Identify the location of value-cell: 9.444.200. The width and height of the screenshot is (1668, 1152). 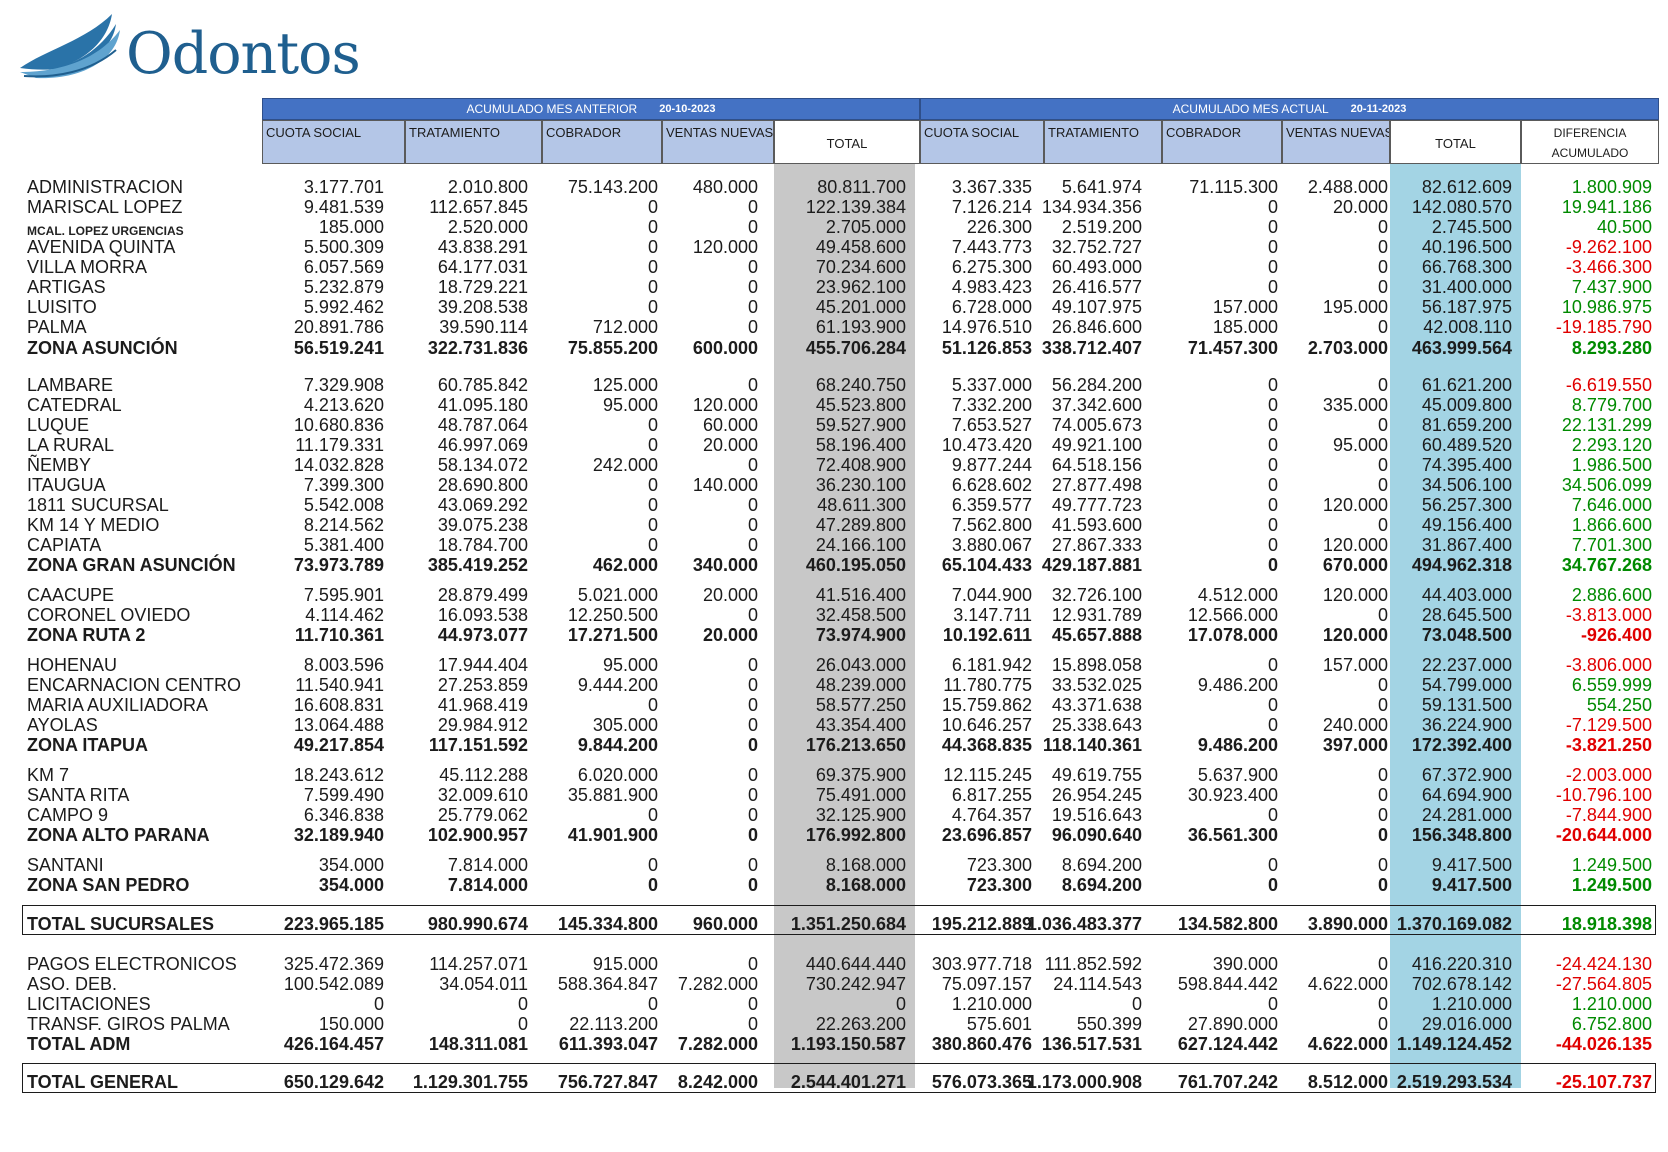
(617, 685).